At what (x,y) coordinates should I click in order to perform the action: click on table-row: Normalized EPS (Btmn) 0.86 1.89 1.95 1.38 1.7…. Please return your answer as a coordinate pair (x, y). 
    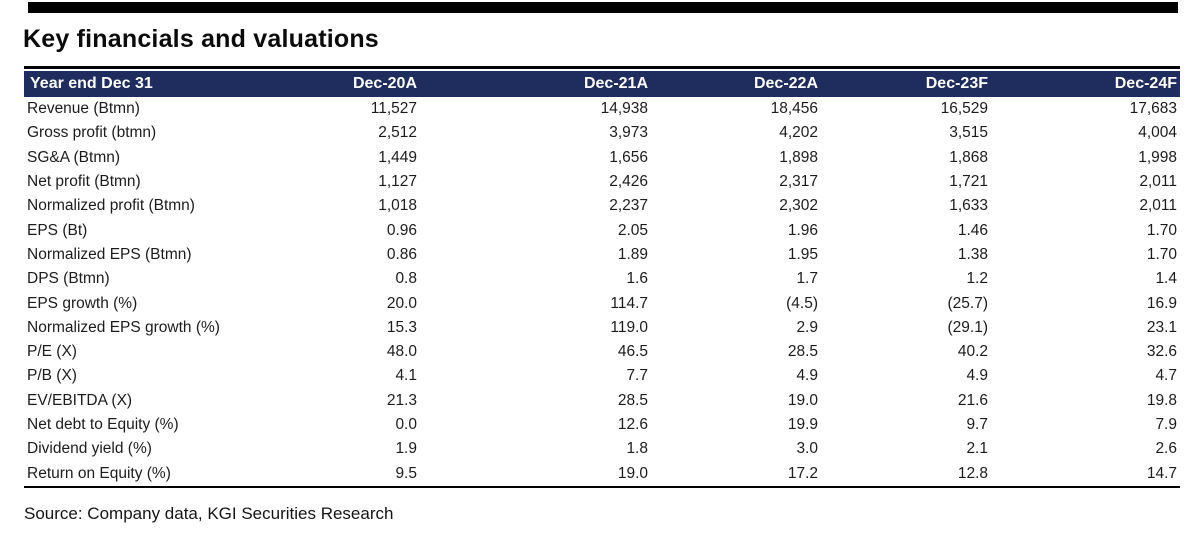
    Looking at the image, I should click on (602, 255).